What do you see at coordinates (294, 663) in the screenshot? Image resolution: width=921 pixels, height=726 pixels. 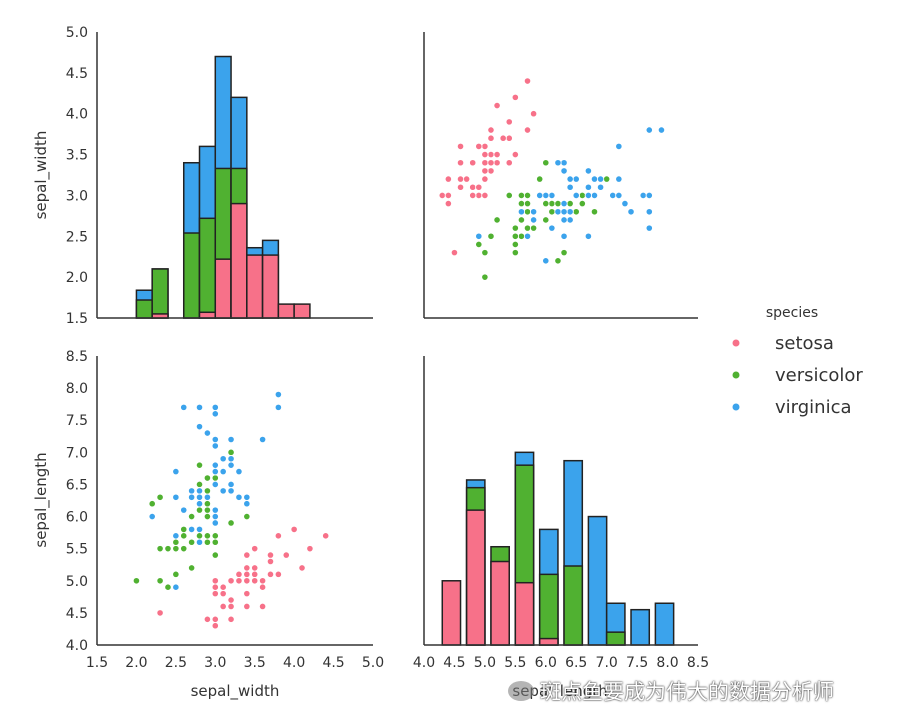 I see `x-tick-label: 4.0` at bounding box center [294, 663].